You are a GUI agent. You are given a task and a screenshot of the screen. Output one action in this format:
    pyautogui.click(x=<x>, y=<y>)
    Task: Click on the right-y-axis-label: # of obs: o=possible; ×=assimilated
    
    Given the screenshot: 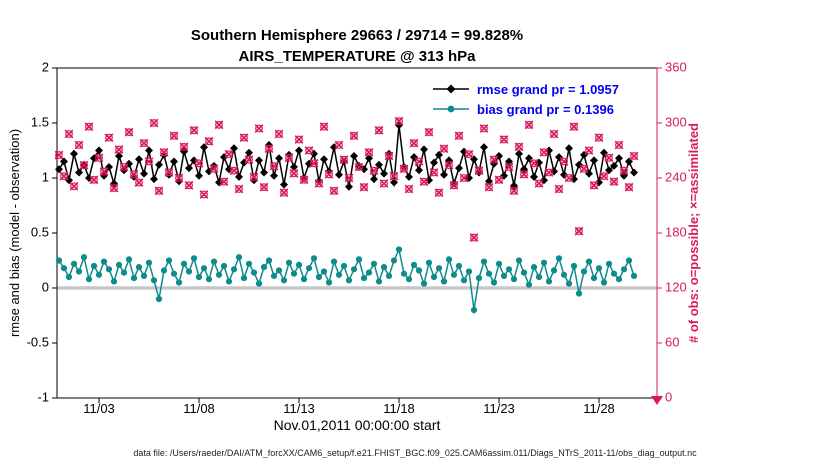 What is the action you would take?
    pyautogui.click(x=693, y=233)
    